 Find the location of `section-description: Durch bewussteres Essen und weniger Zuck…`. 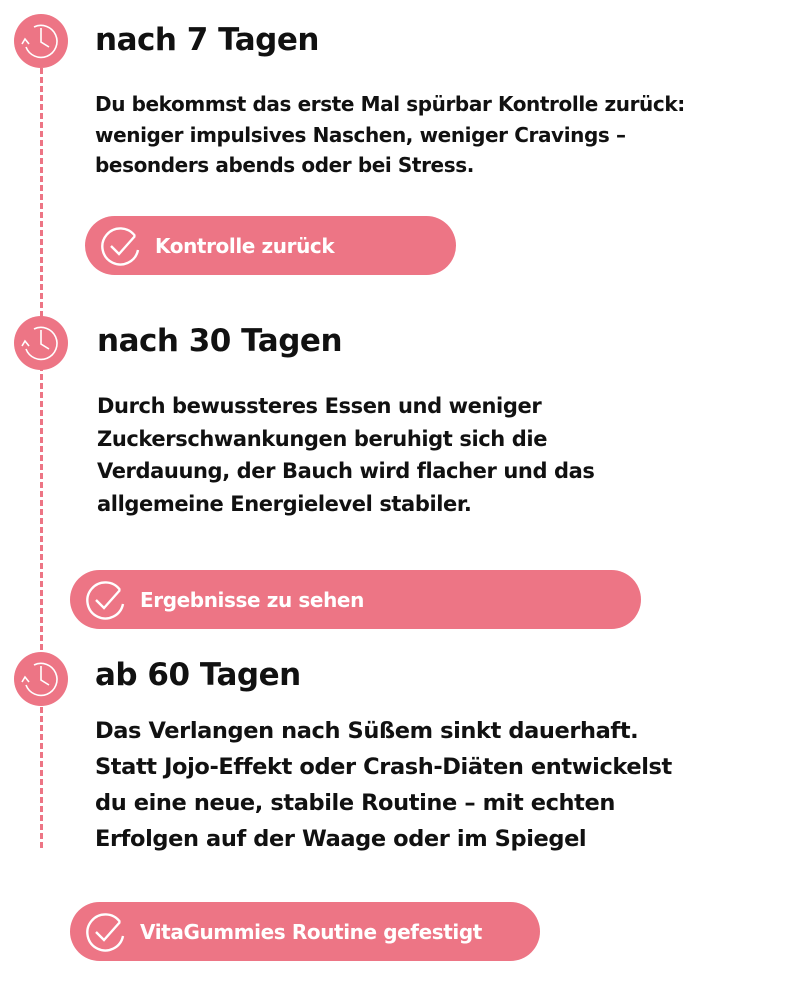

section-description: Durch bewussteres Essen und weniger Zuck… is located at coordinates (346, 455).